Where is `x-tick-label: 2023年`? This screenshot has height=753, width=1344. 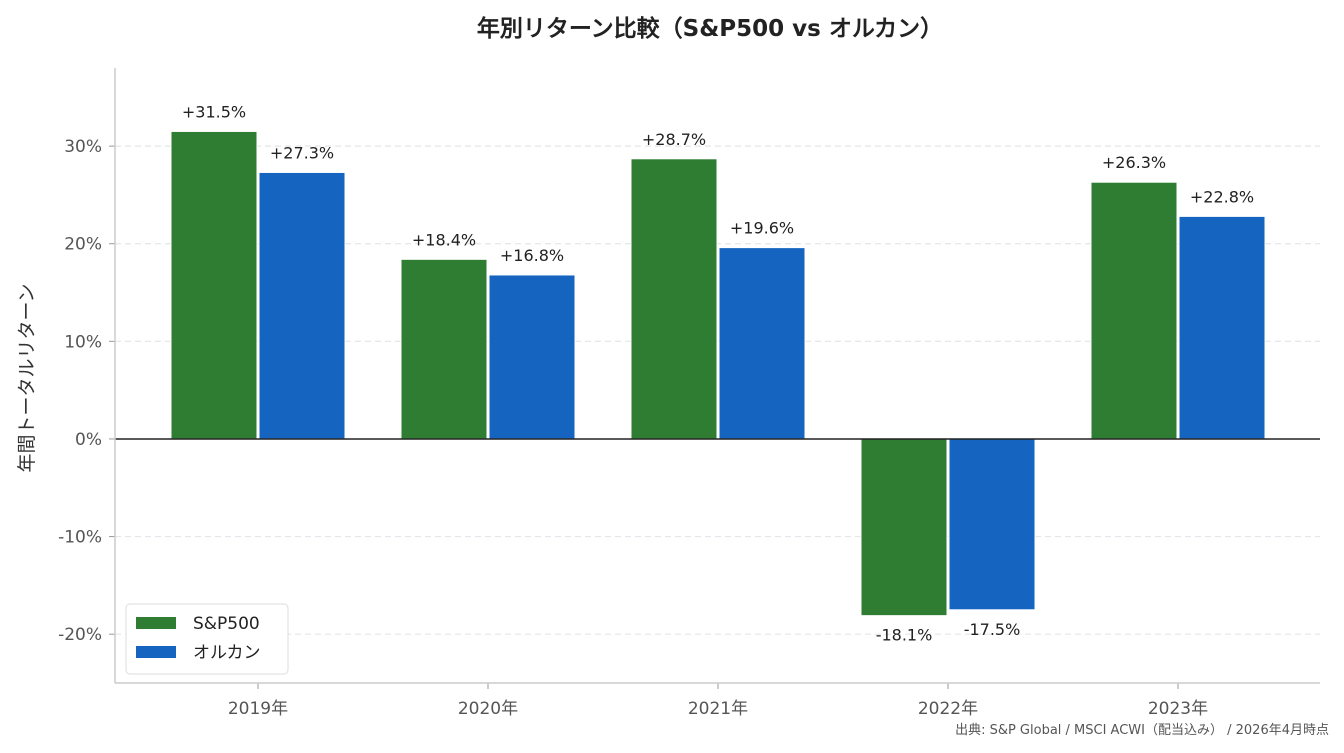 x-tick-label: 2023年 is located at coordinates (1178, 709).